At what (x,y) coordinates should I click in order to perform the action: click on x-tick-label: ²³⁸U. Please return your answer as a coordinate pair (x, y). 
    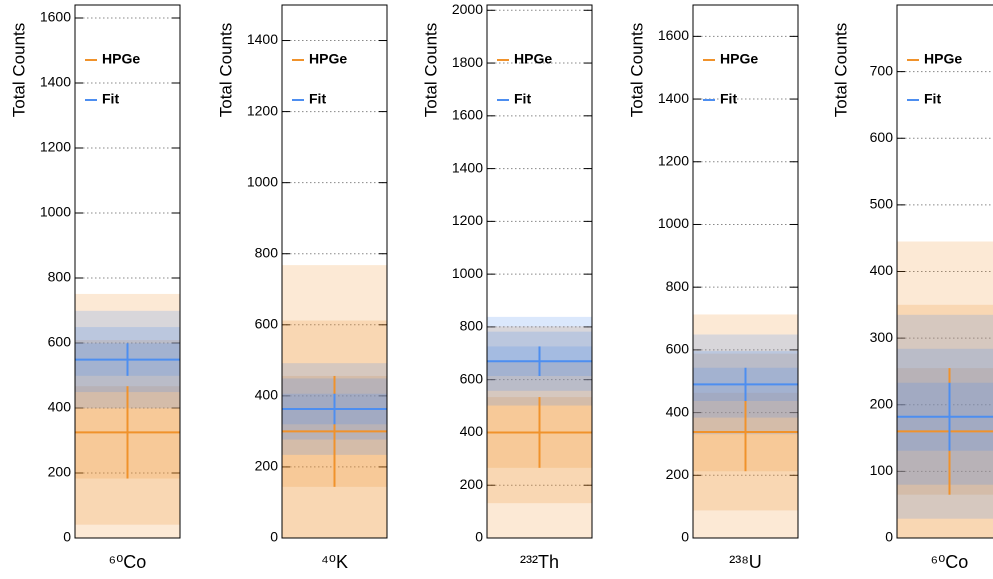
    Looking at the image, I should click on (745, 562).